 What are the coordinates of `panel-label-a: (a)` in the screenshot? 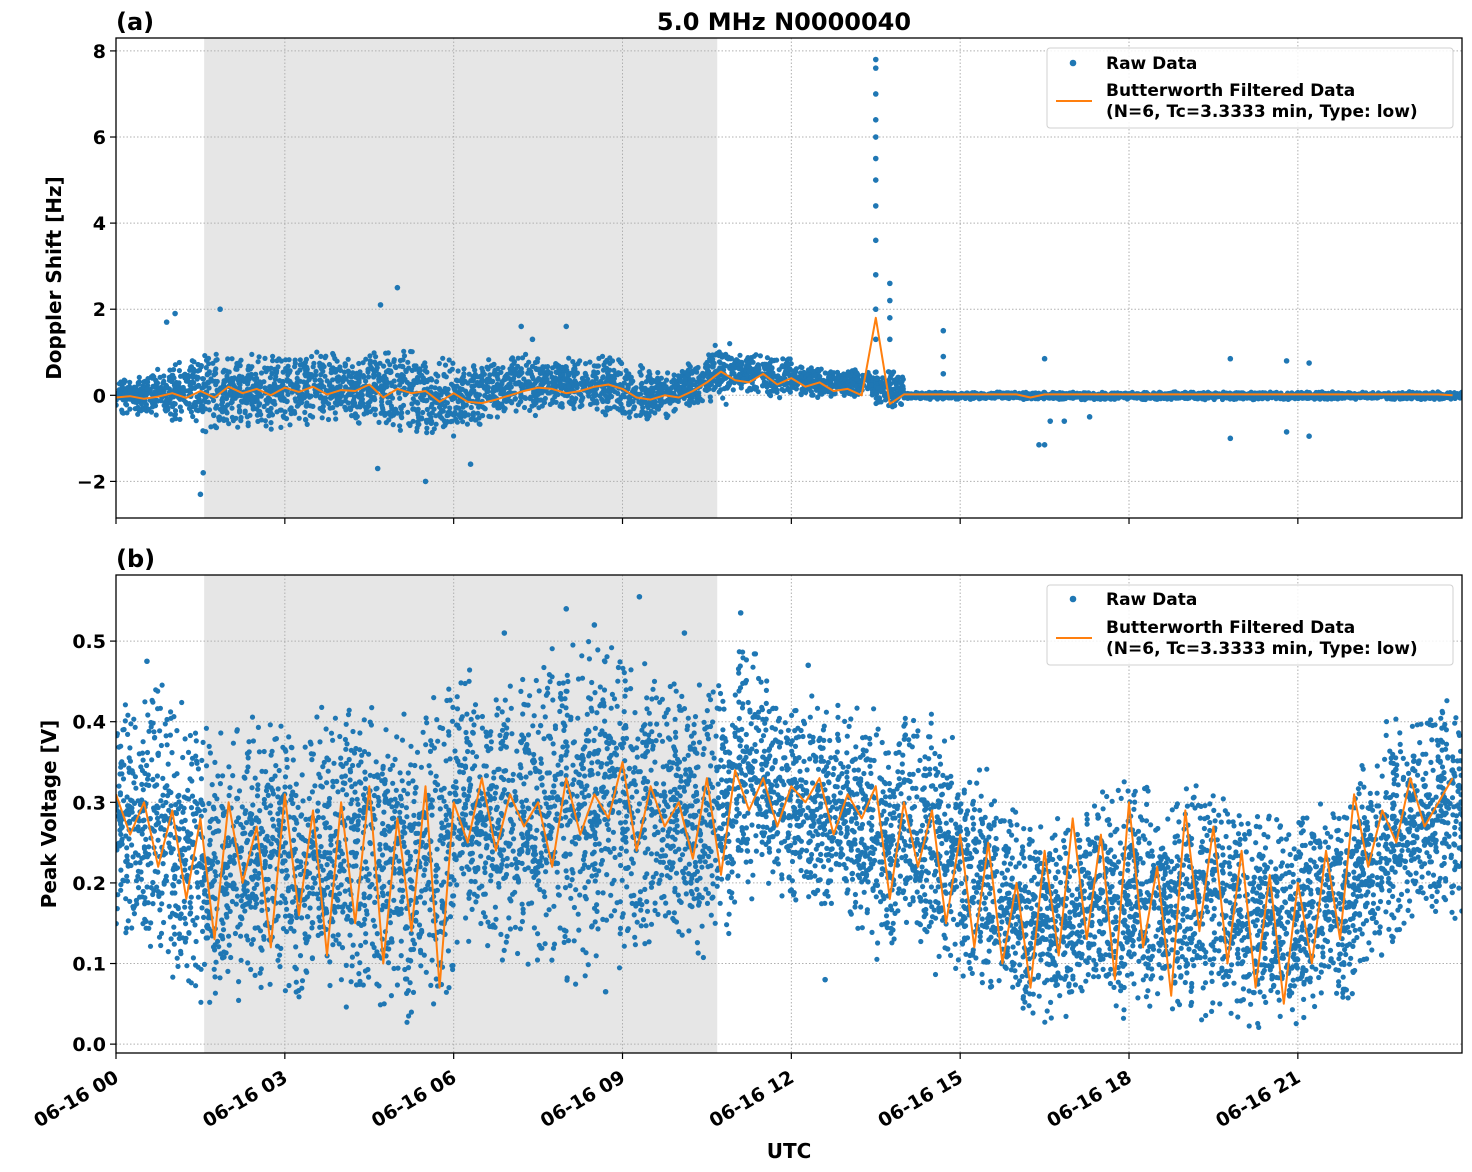 It's located at (135, 22).